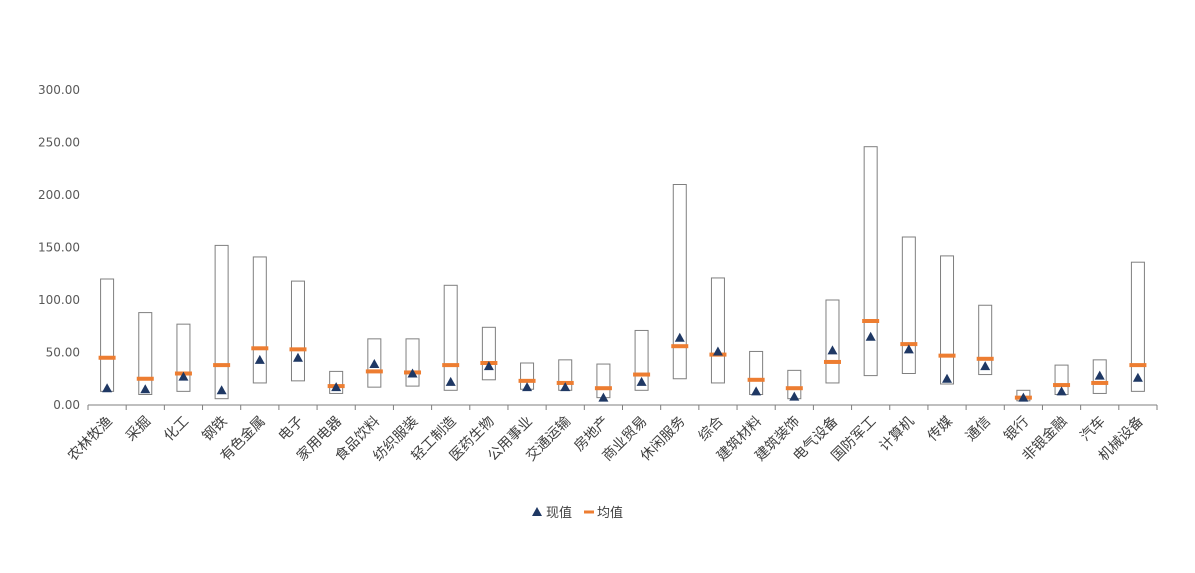  I want to click on y-tick-label: 50.00, so click(63, 353).